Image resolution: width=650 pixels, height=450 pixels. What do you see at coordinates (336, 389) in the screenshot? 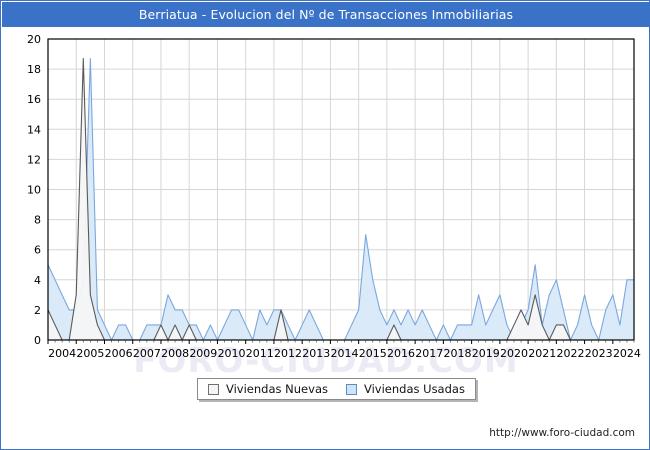
I see `chart-legend: Viviendas Nuevas Viviendas Usadas` at bounding box center [336, 389].